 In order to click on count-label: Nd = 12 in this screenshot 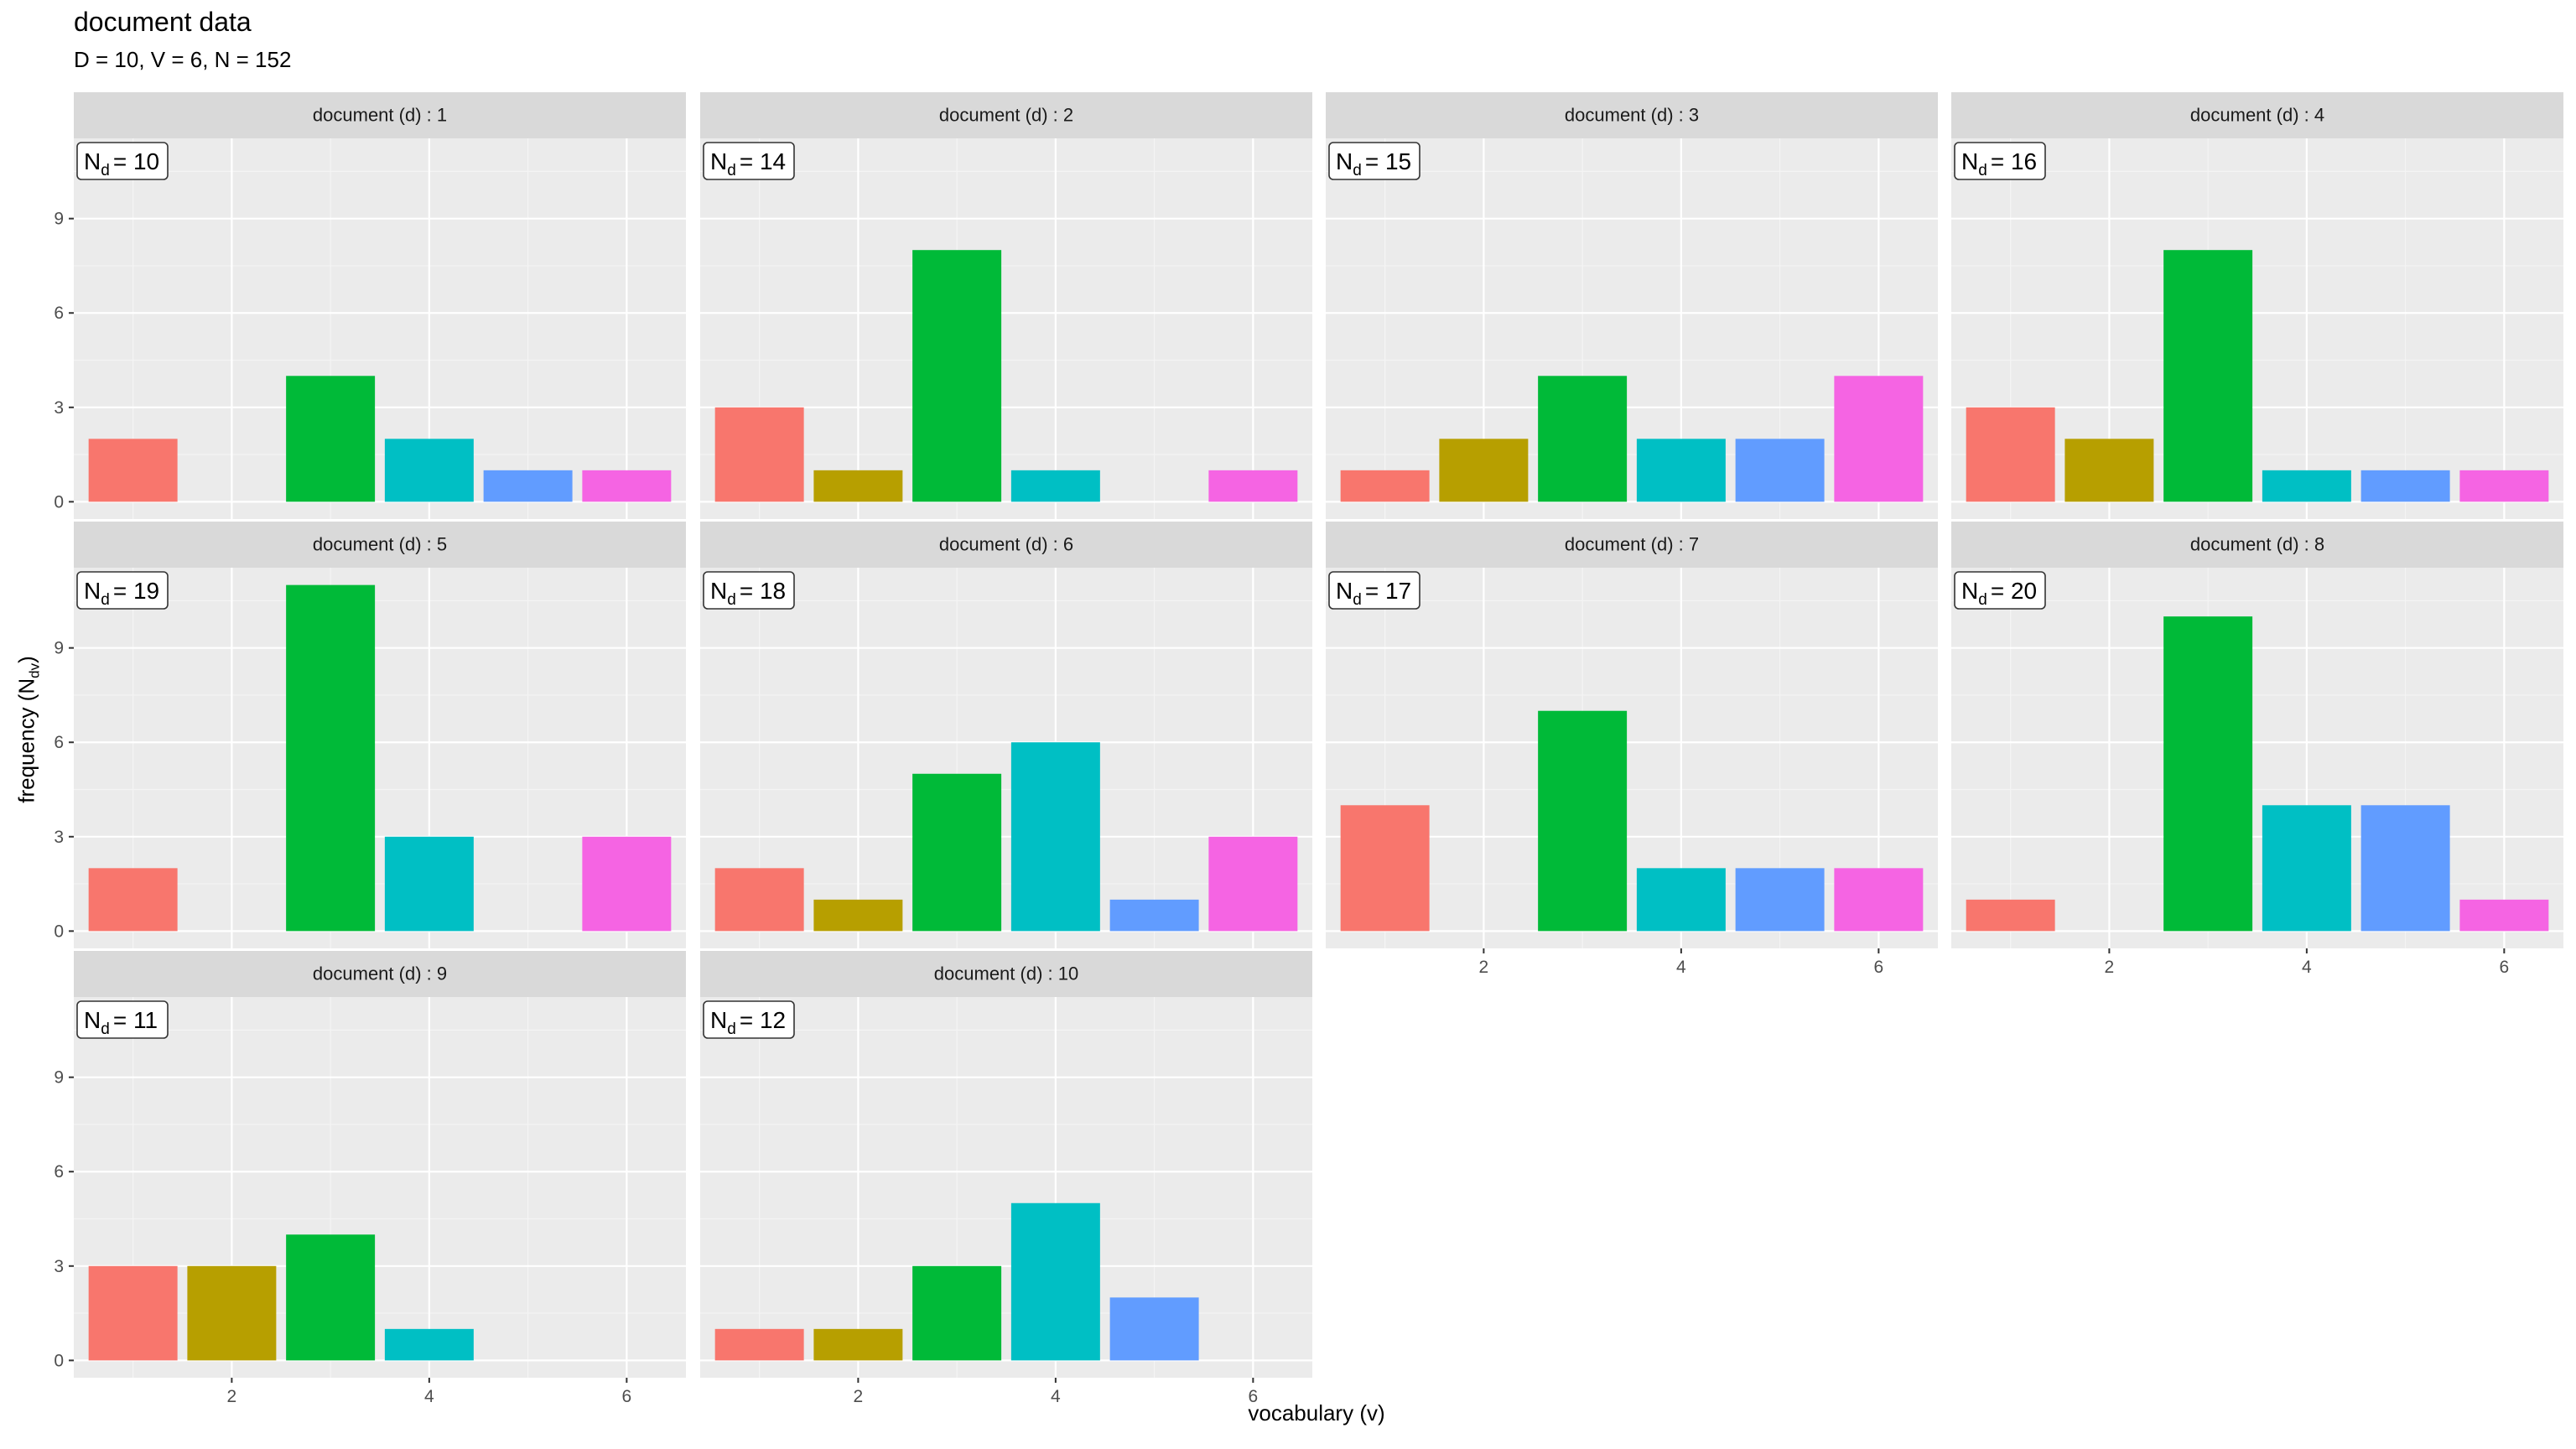, I will do `click(748, 1022)`.